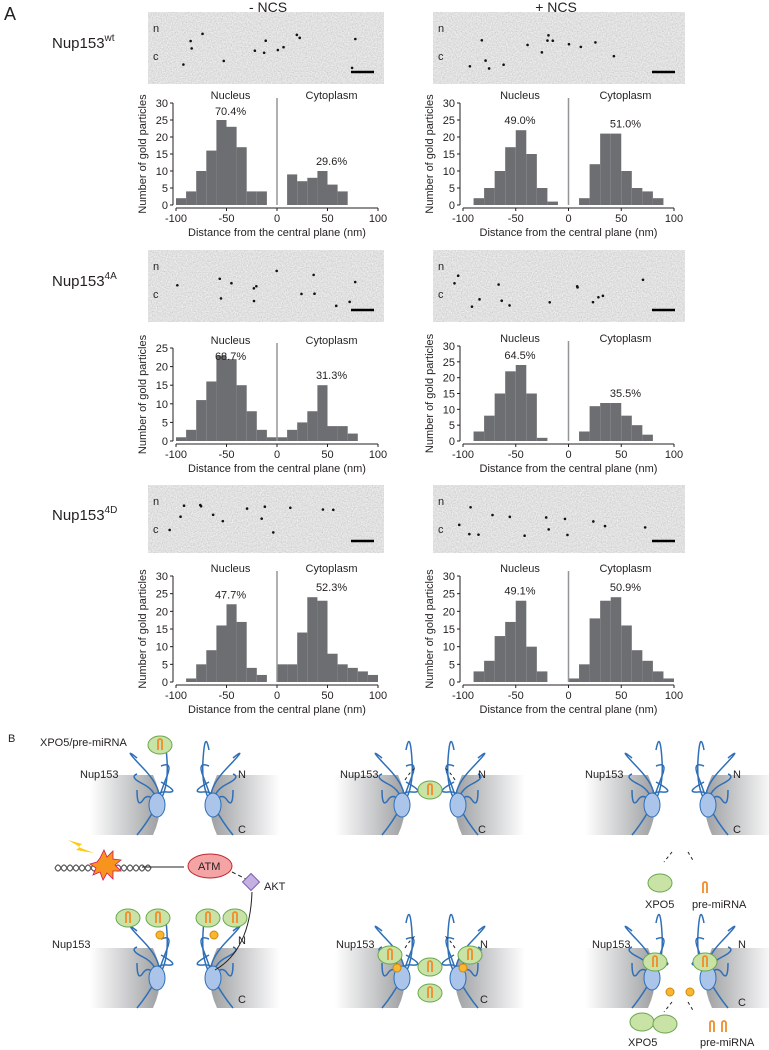 This screenshot has width=769, height=1050. What do you see at coordinates (520, 96) in the screenshot?
I see `region-label: Nucleus` at bounding box center [520, 96].